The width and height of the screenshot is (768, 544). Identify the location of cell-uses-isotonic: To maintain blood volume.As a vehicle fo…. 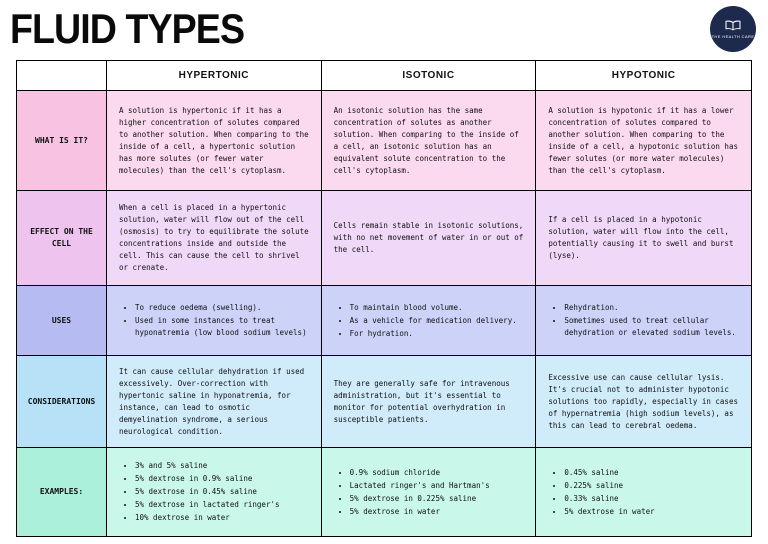
(429, 321).